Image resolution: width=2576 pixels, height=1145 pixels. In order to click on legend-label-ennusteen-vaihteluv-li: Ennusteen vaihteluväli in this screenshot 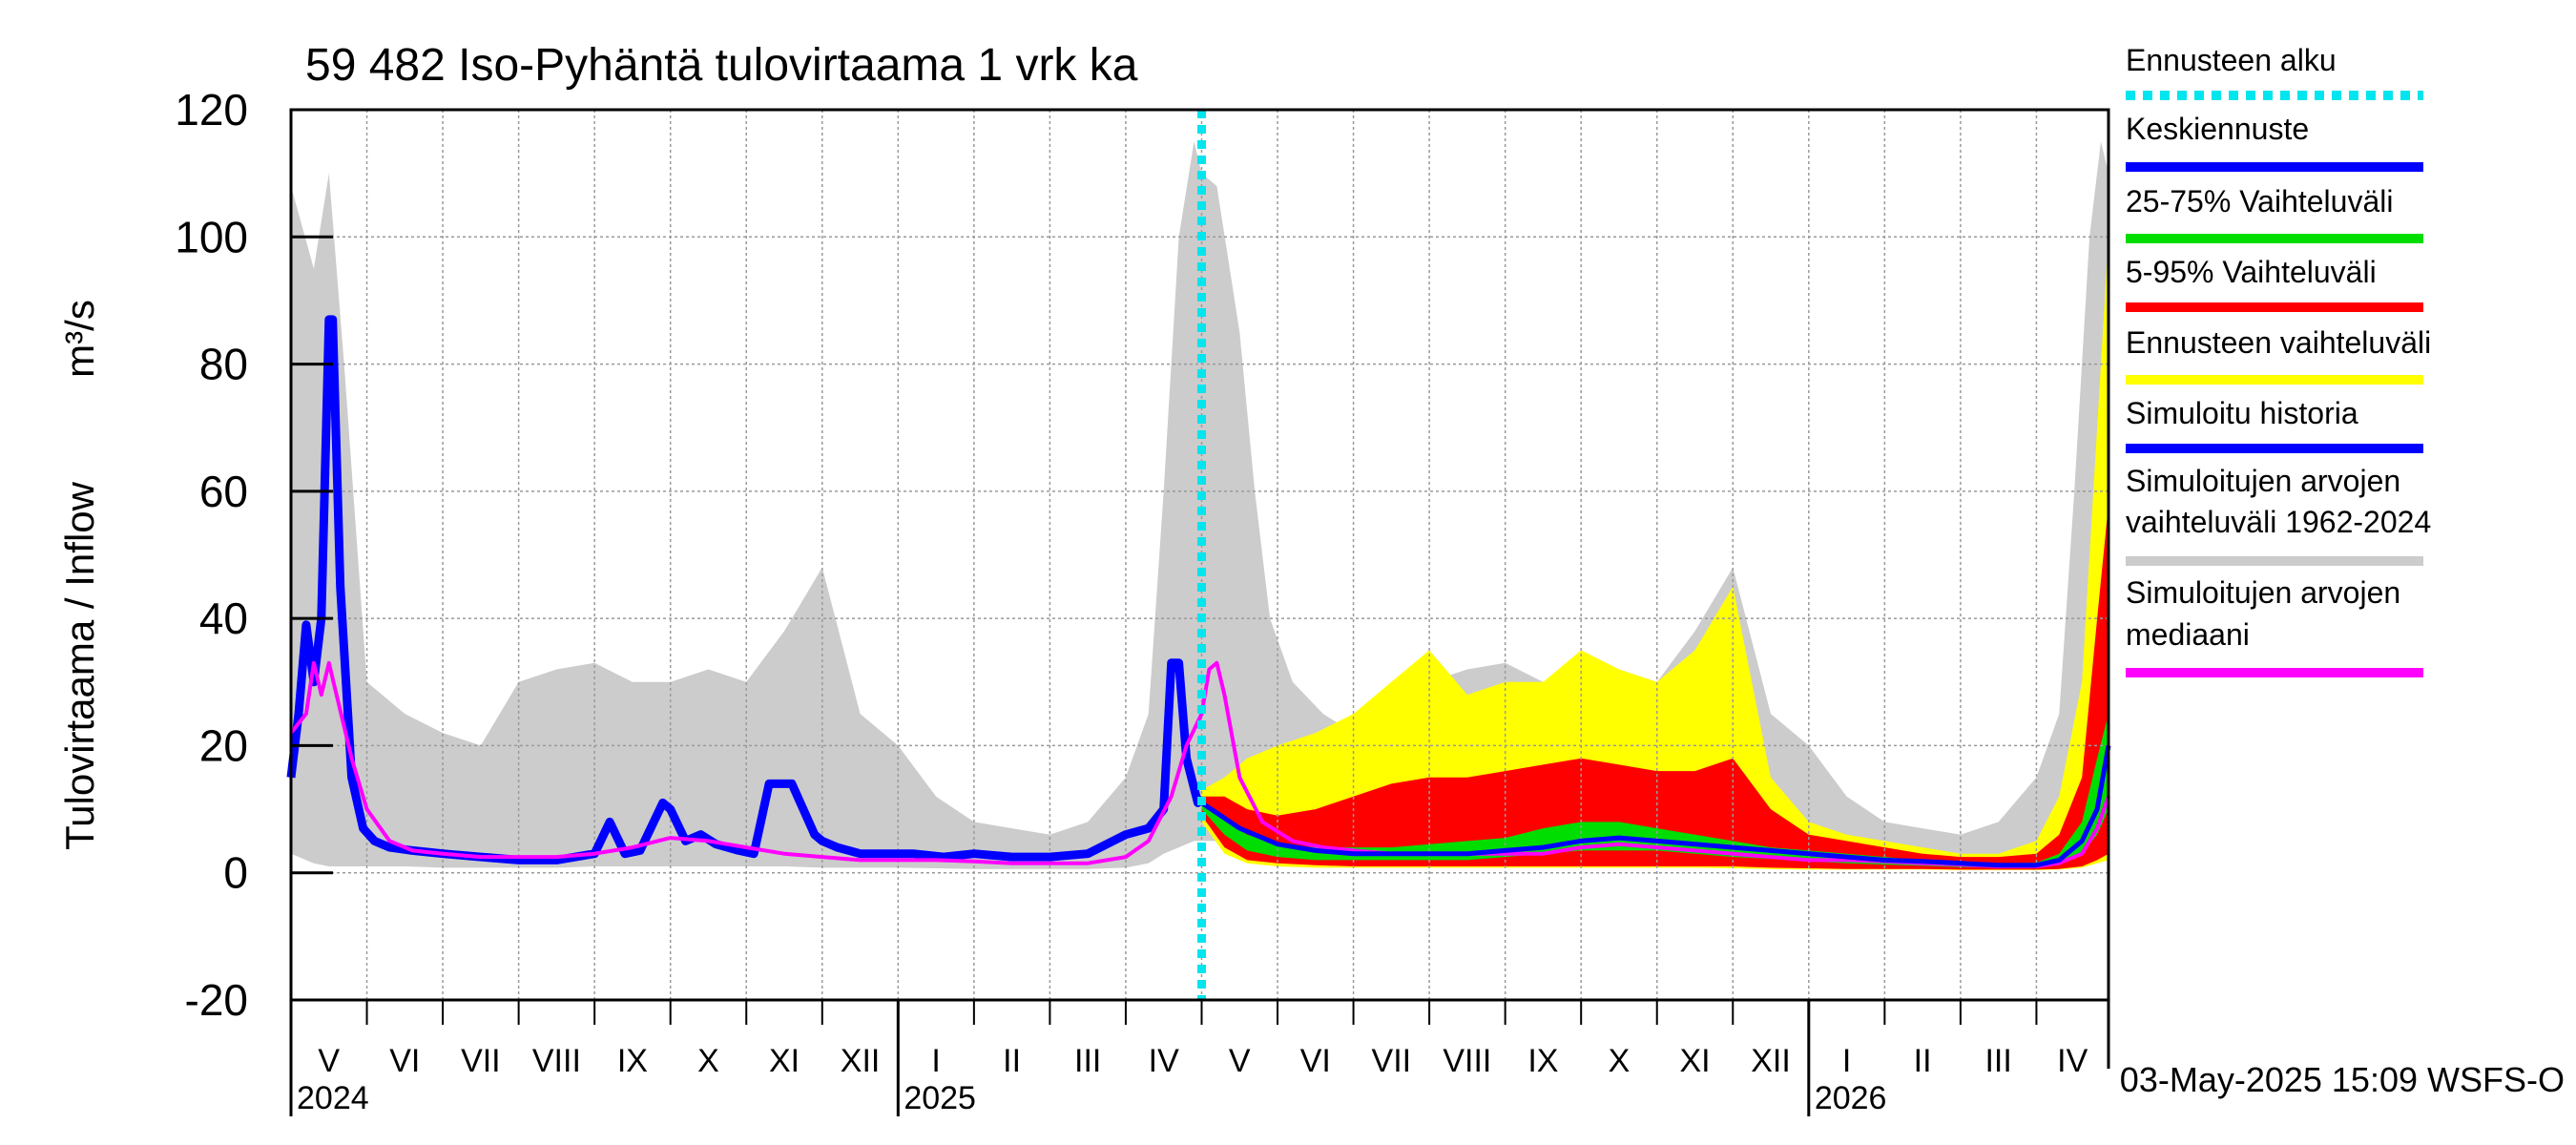, I will do `click(2278, 342)`.